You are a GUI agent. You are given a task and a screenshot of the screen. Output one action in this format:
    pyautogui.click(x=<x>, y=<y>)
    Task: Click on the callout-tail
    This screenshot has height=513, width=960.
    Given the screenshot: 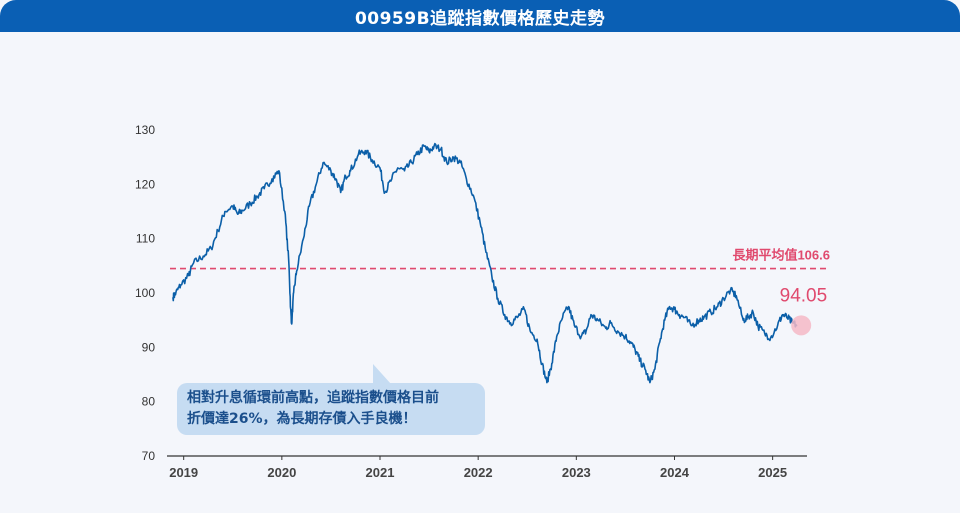 What is the action you would take?
    pyautogui.click(x=382, y=374)
    